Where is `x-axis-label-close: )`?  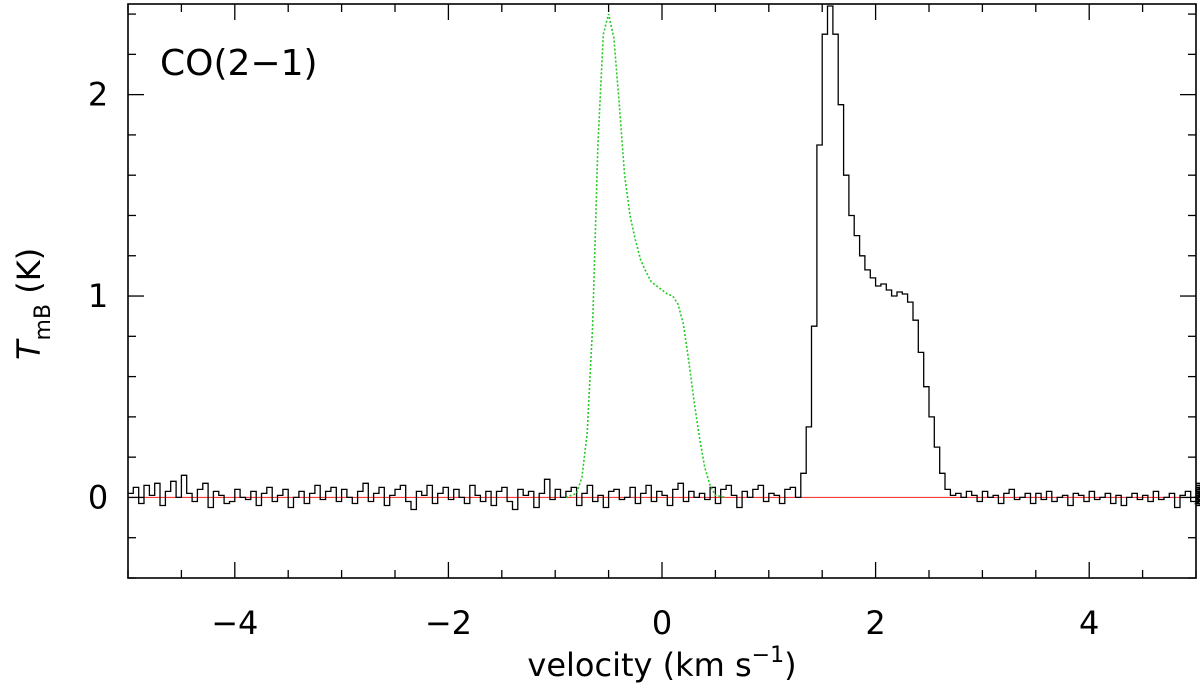
x-axis-label-close: ) is located at coordinates (790, 664).